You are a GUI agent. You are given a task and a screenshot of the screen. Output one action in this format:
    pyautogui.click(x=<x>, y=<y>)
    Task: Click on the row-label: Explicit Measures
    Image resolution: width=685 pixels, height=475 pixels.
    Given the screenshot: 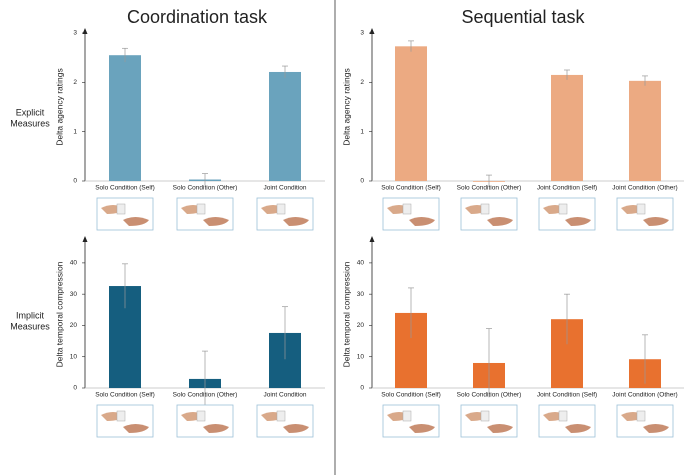 What is the action you would take?
    pyautogui.click(x=30, y=118)
    